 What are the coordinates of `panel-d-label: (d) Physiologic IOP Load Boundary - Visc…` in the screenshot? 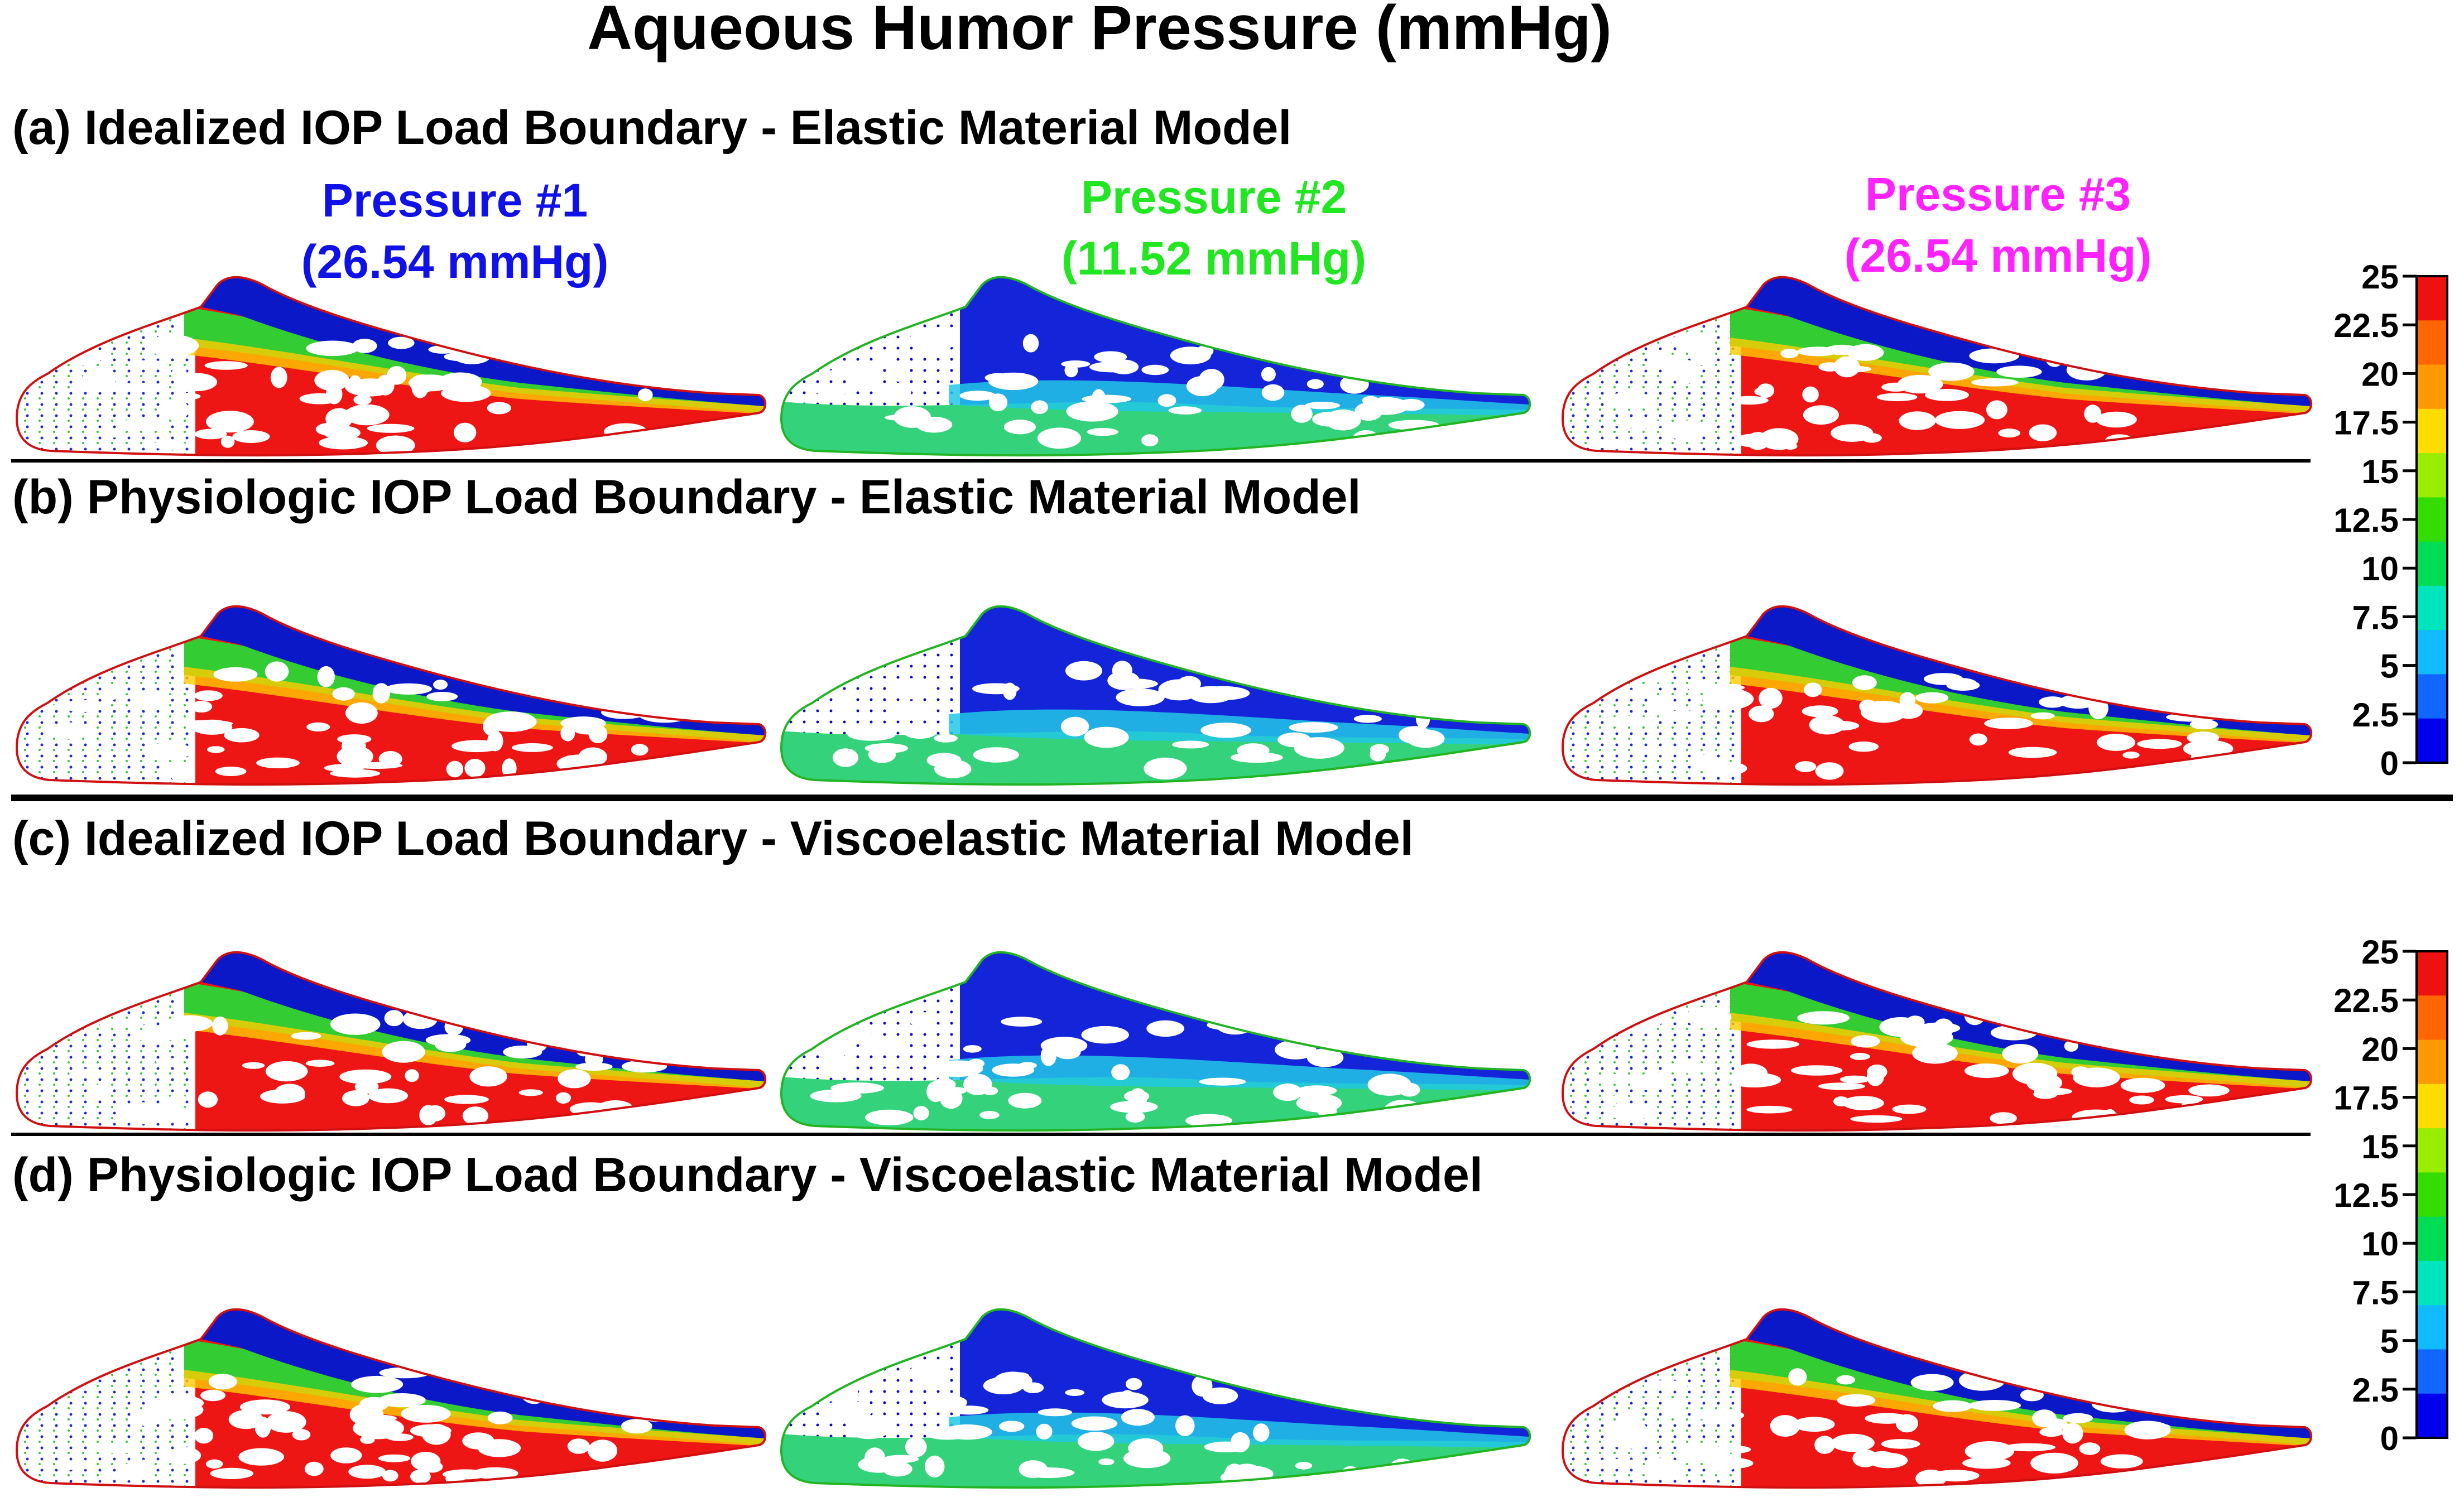 It's located at (747, 1175).